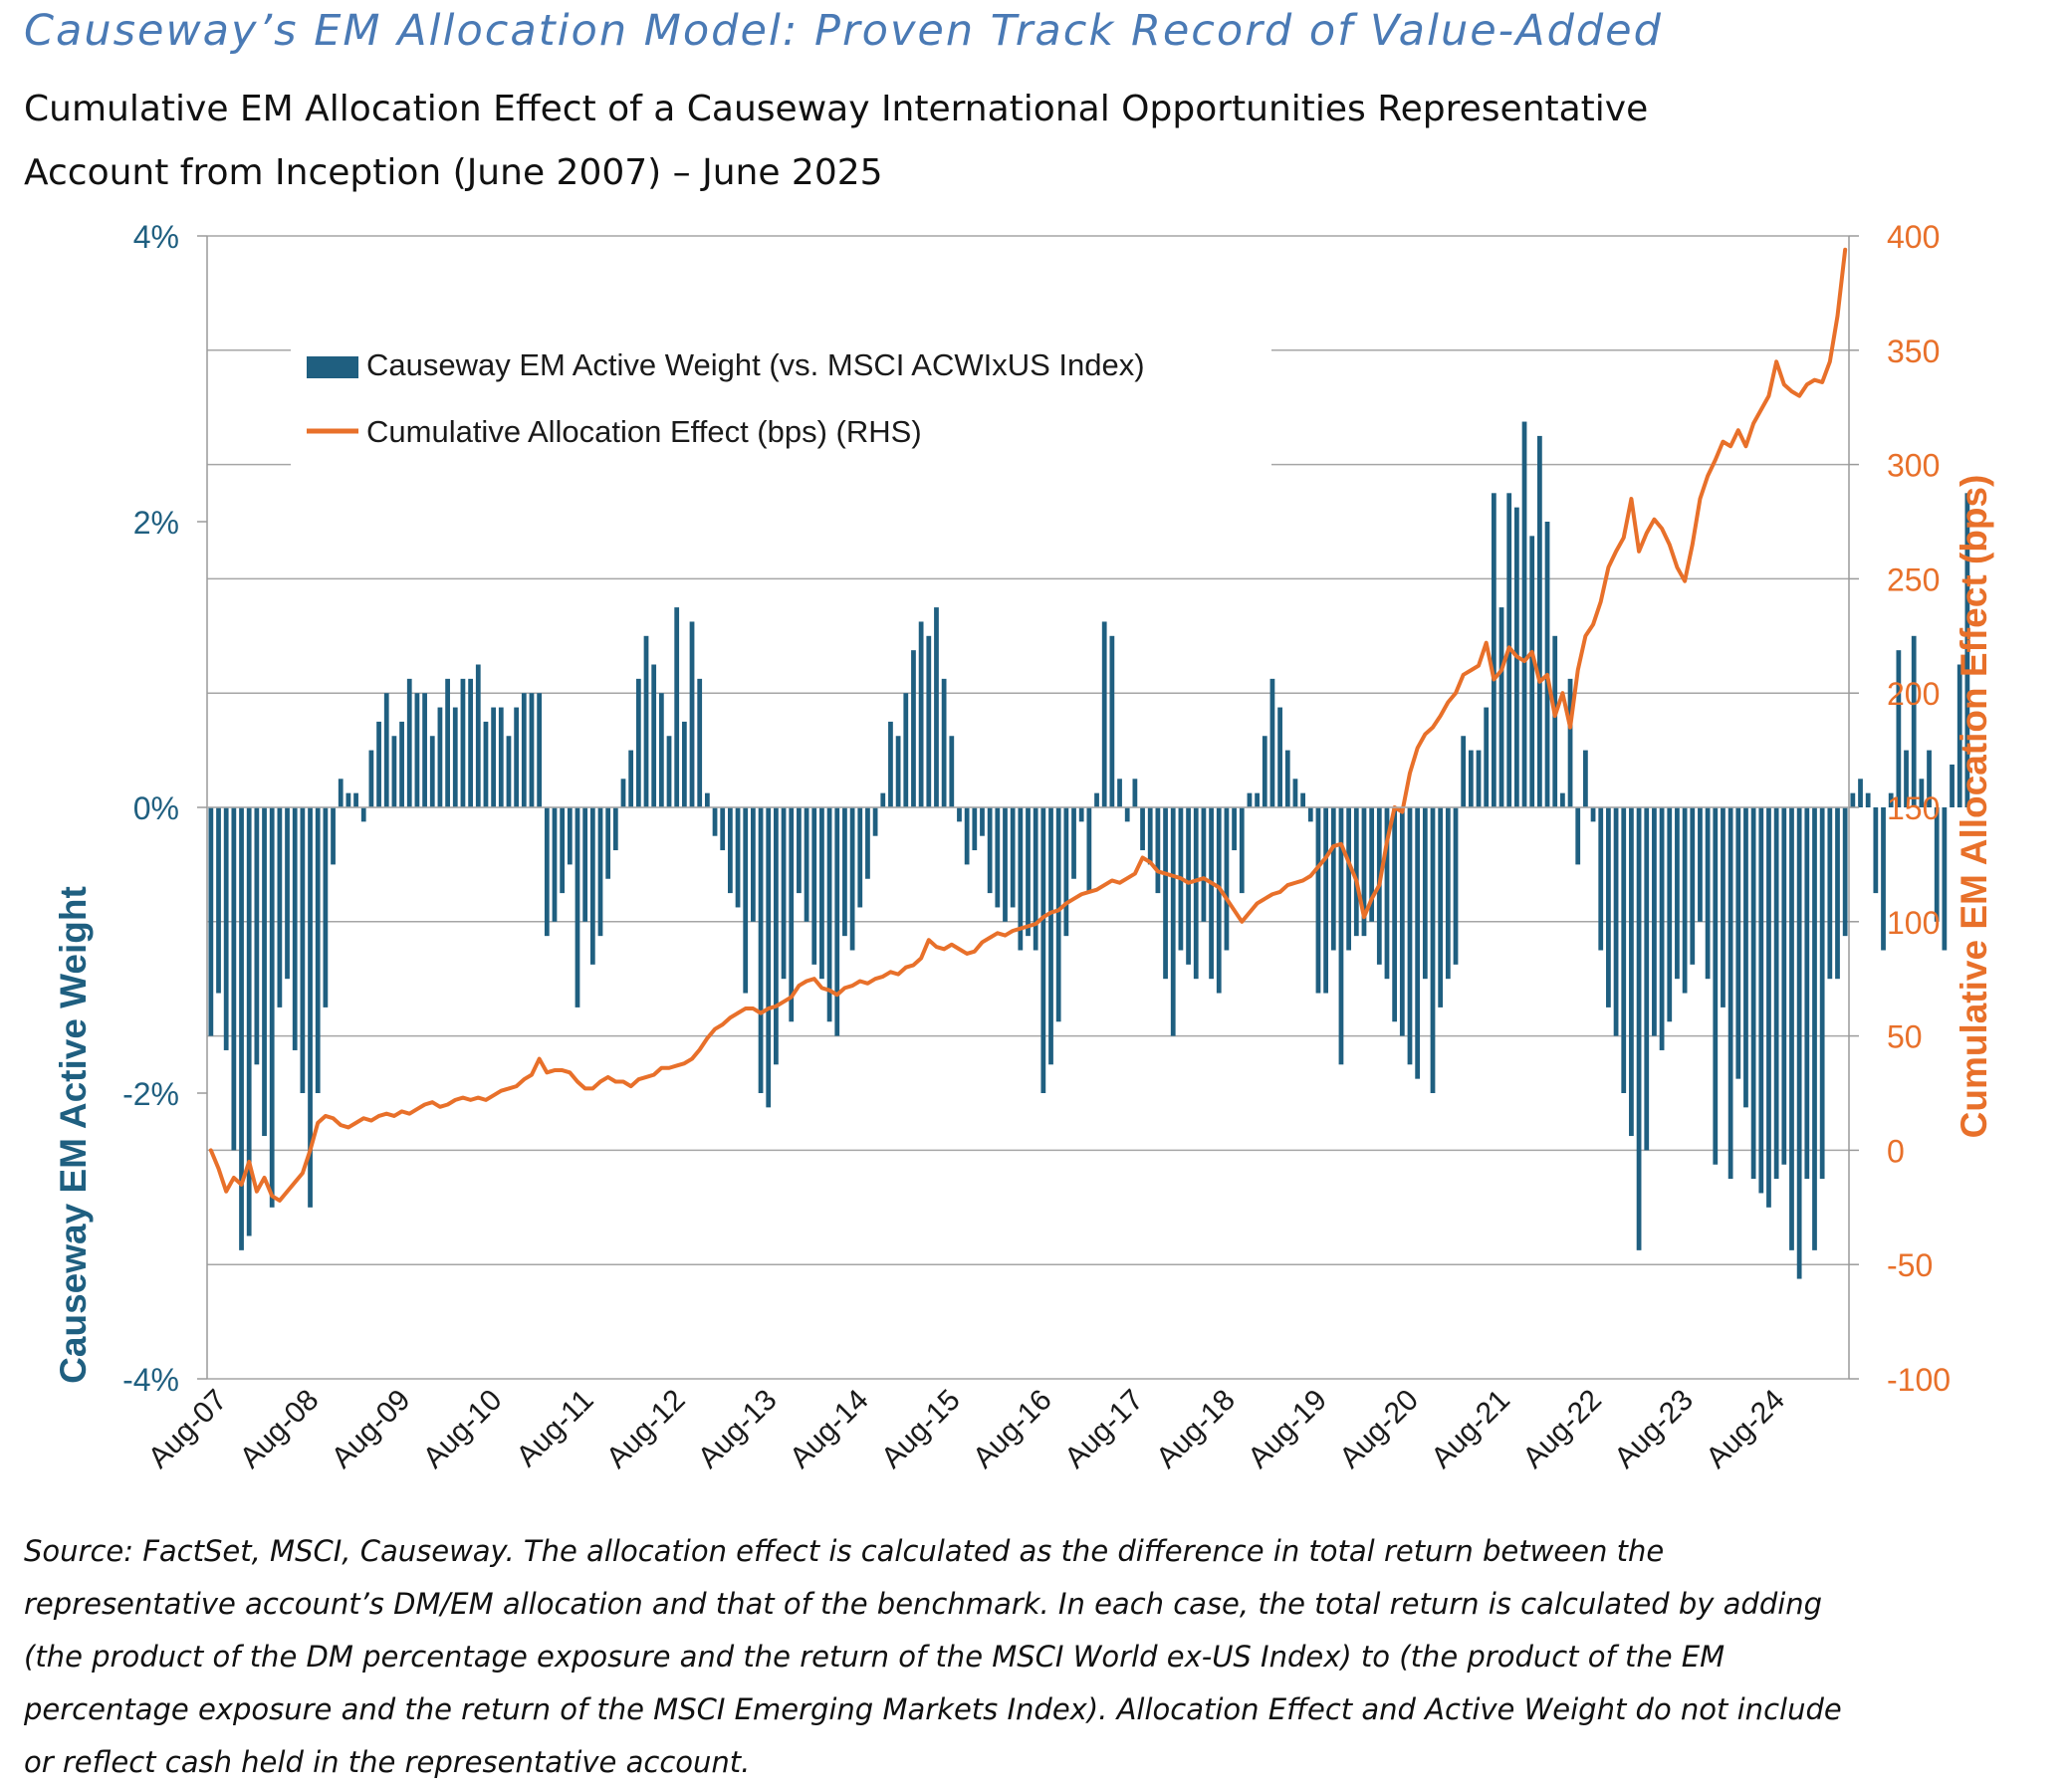 The height and width of the screenshot is (1789, 2072). Describe the element at coordinates (280, 1429) in the screenshot. I see `x-tick-label: Aug-08` at that location.